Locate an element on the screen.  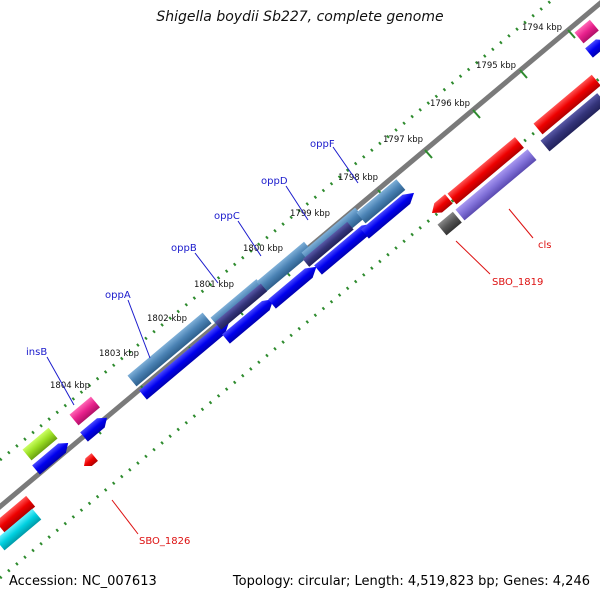
label-SBO_1826: SBO_1826 is located at coordinates (164, 541).